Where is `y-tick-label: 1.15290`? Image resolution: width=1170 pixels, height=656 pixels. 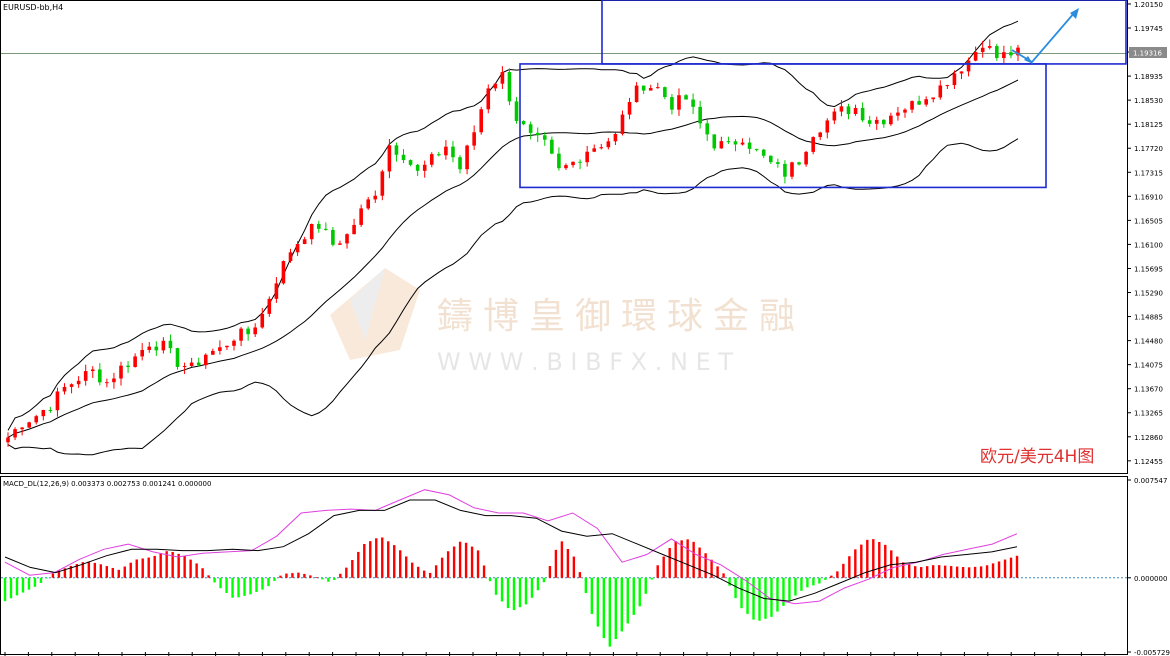 y-tick-label: 1.15290 is located at coordinates (1148, 294).